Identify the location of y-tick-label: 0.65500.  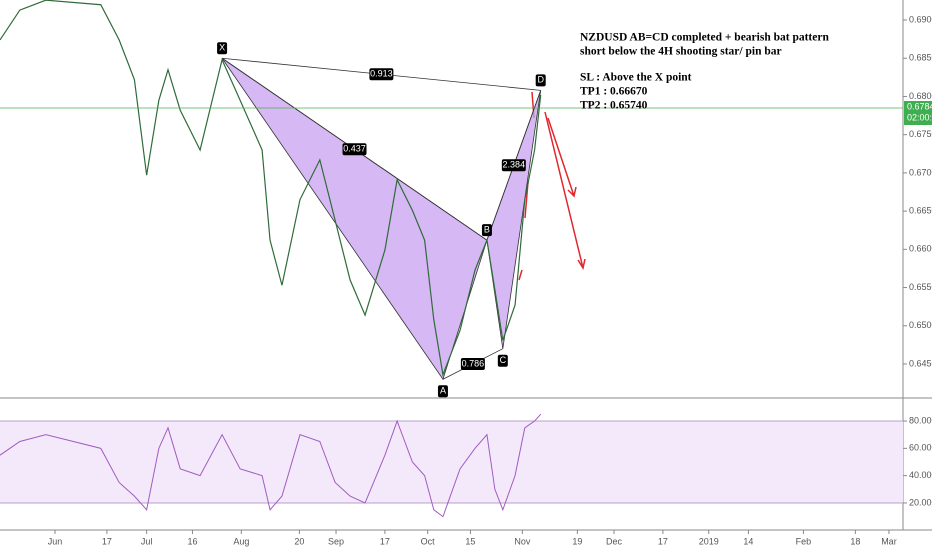
(920, 287).